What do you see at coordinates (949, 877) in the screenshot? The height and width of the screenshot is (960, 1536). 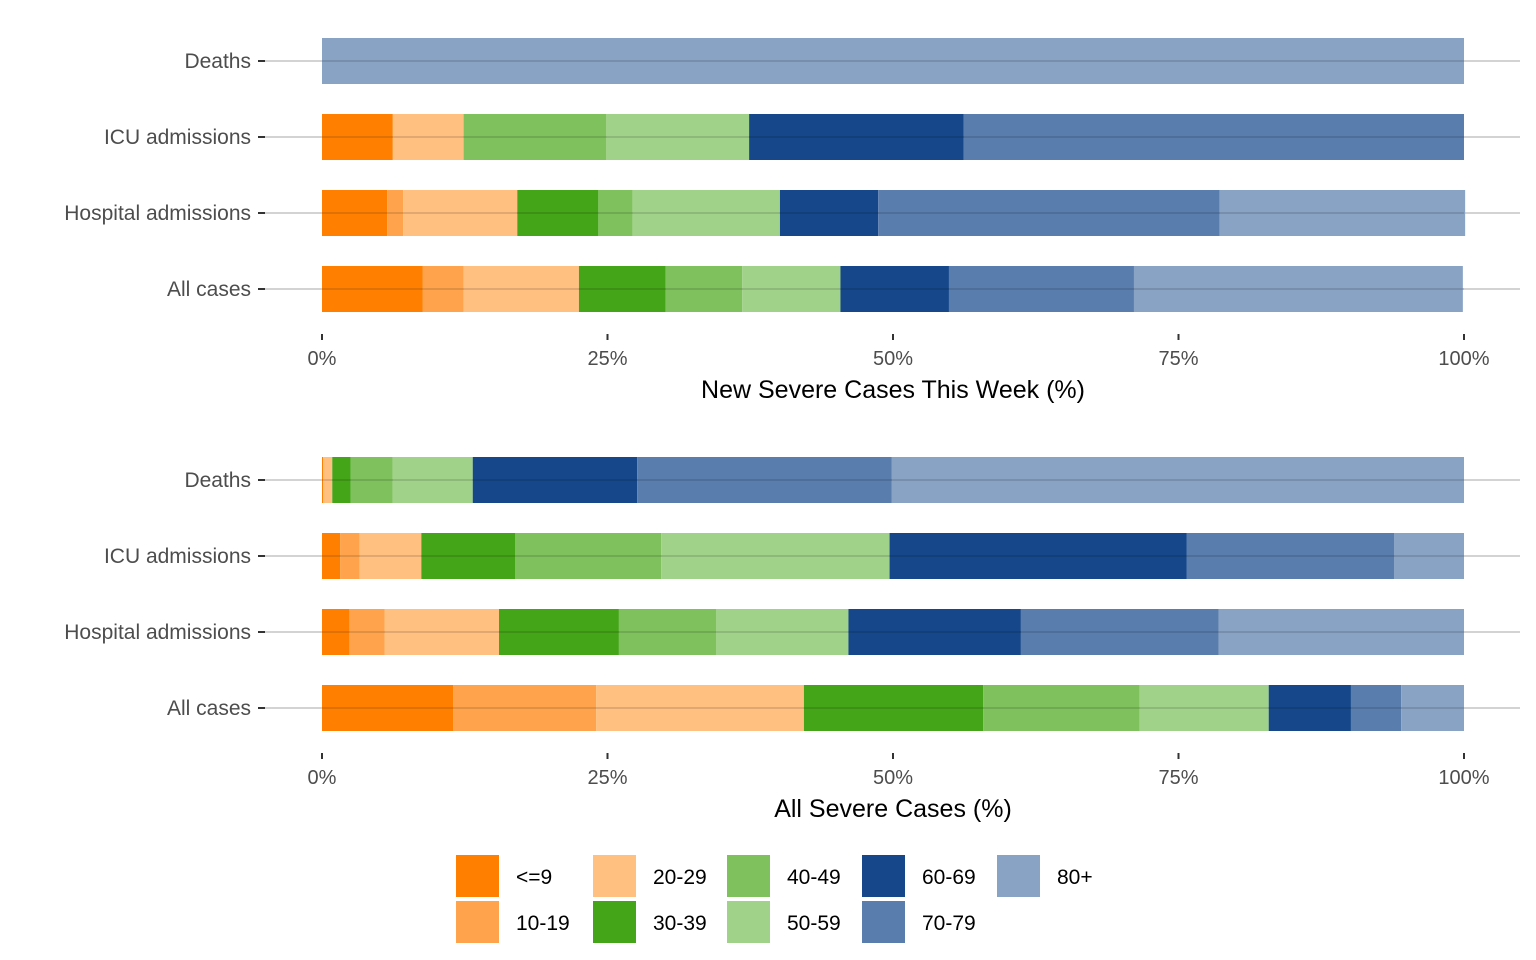 I see `legend-label: 60-69` at bounding box center [949, 877].